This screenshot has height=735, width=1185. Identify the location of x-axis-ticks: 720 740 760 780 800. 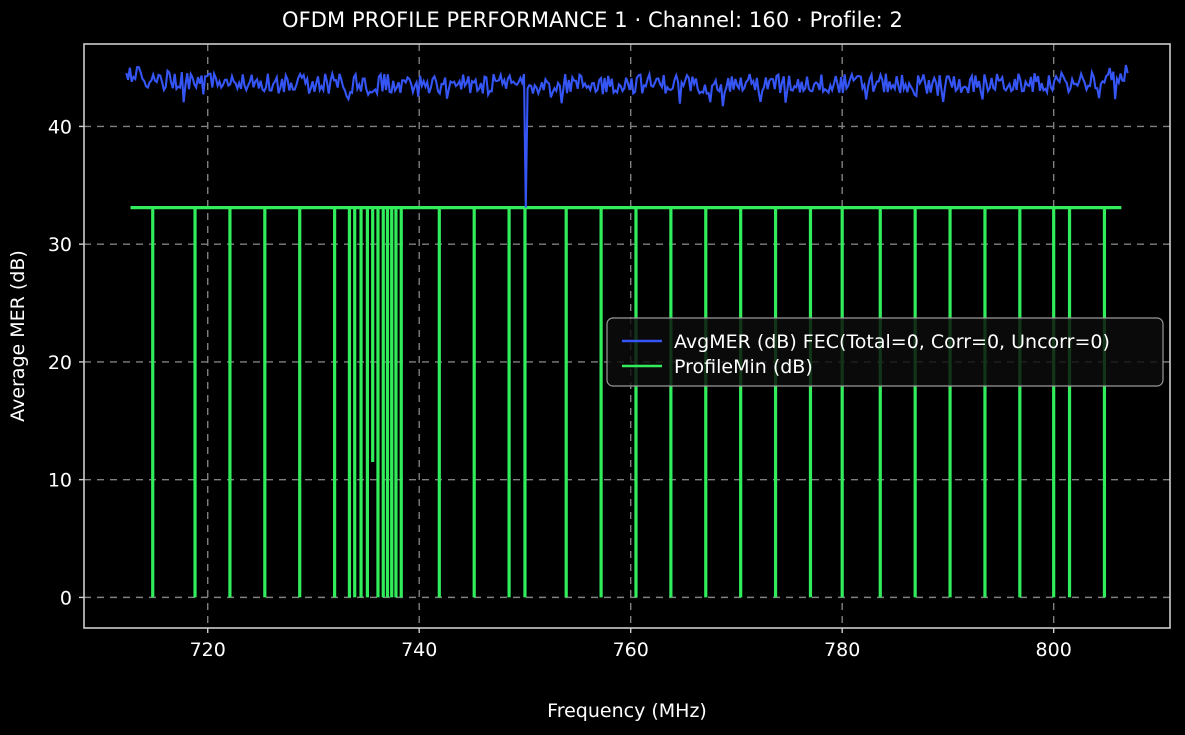
(631, 644).